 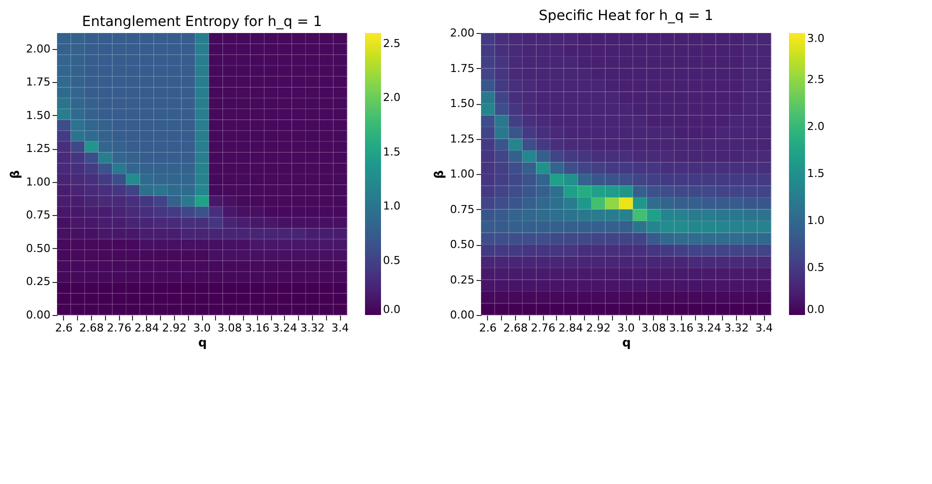 What do you see at coordinates (626, 16) in the screenshot?
I see `chart-title: Specific Heat for h_q = 1` at bounding box center [626, 16].